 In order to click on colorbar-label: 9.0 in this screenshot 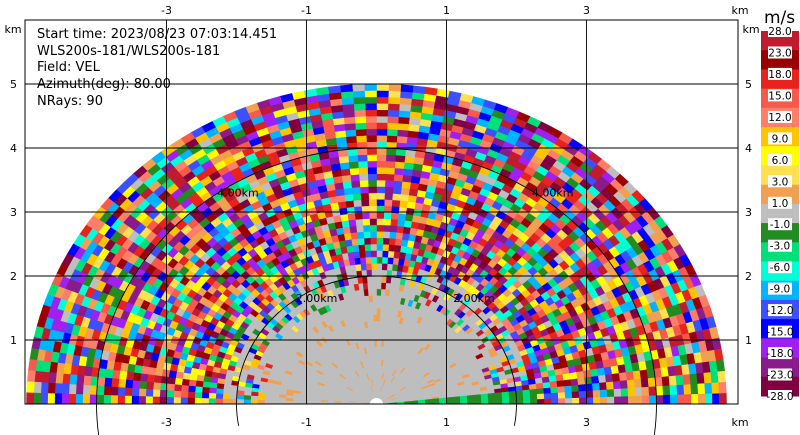, I will do `click(780, 139)`.